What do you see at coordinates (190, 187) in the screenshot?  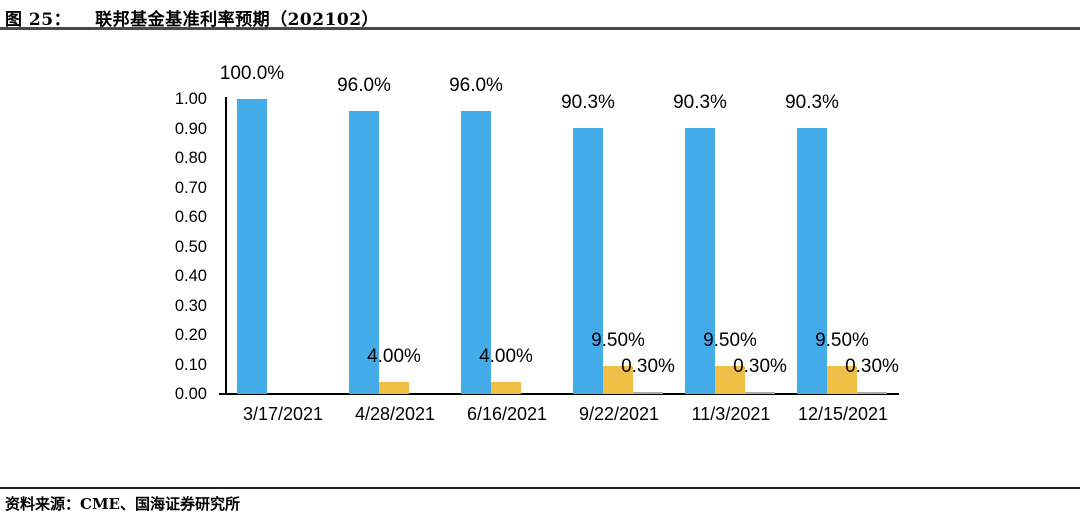 I see `y-axis-tick-label: 0.70` at bounding box center [190, 187].